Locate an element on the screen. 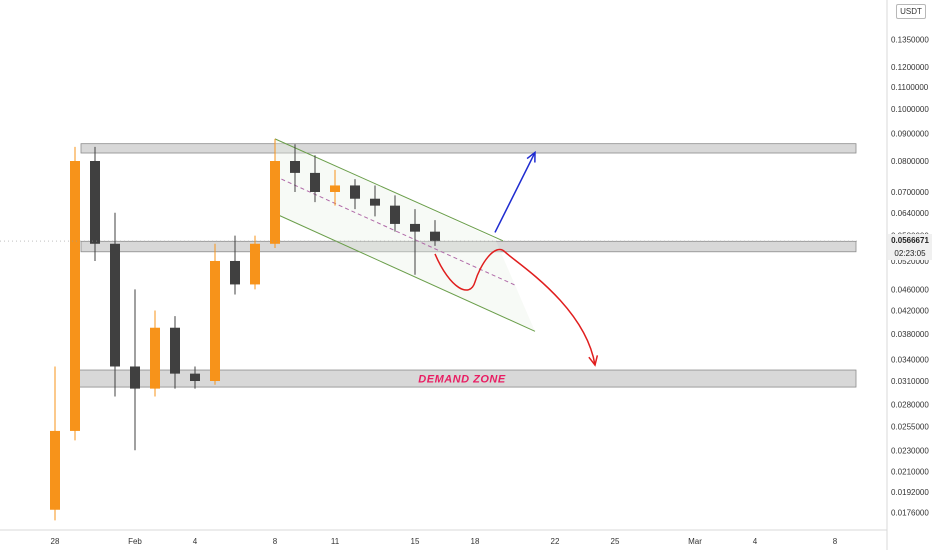 The width and height of the screenshot is (932, 550). last-price-tag: 0.0566671 02:23:05 is located at coordinates (910, 247).